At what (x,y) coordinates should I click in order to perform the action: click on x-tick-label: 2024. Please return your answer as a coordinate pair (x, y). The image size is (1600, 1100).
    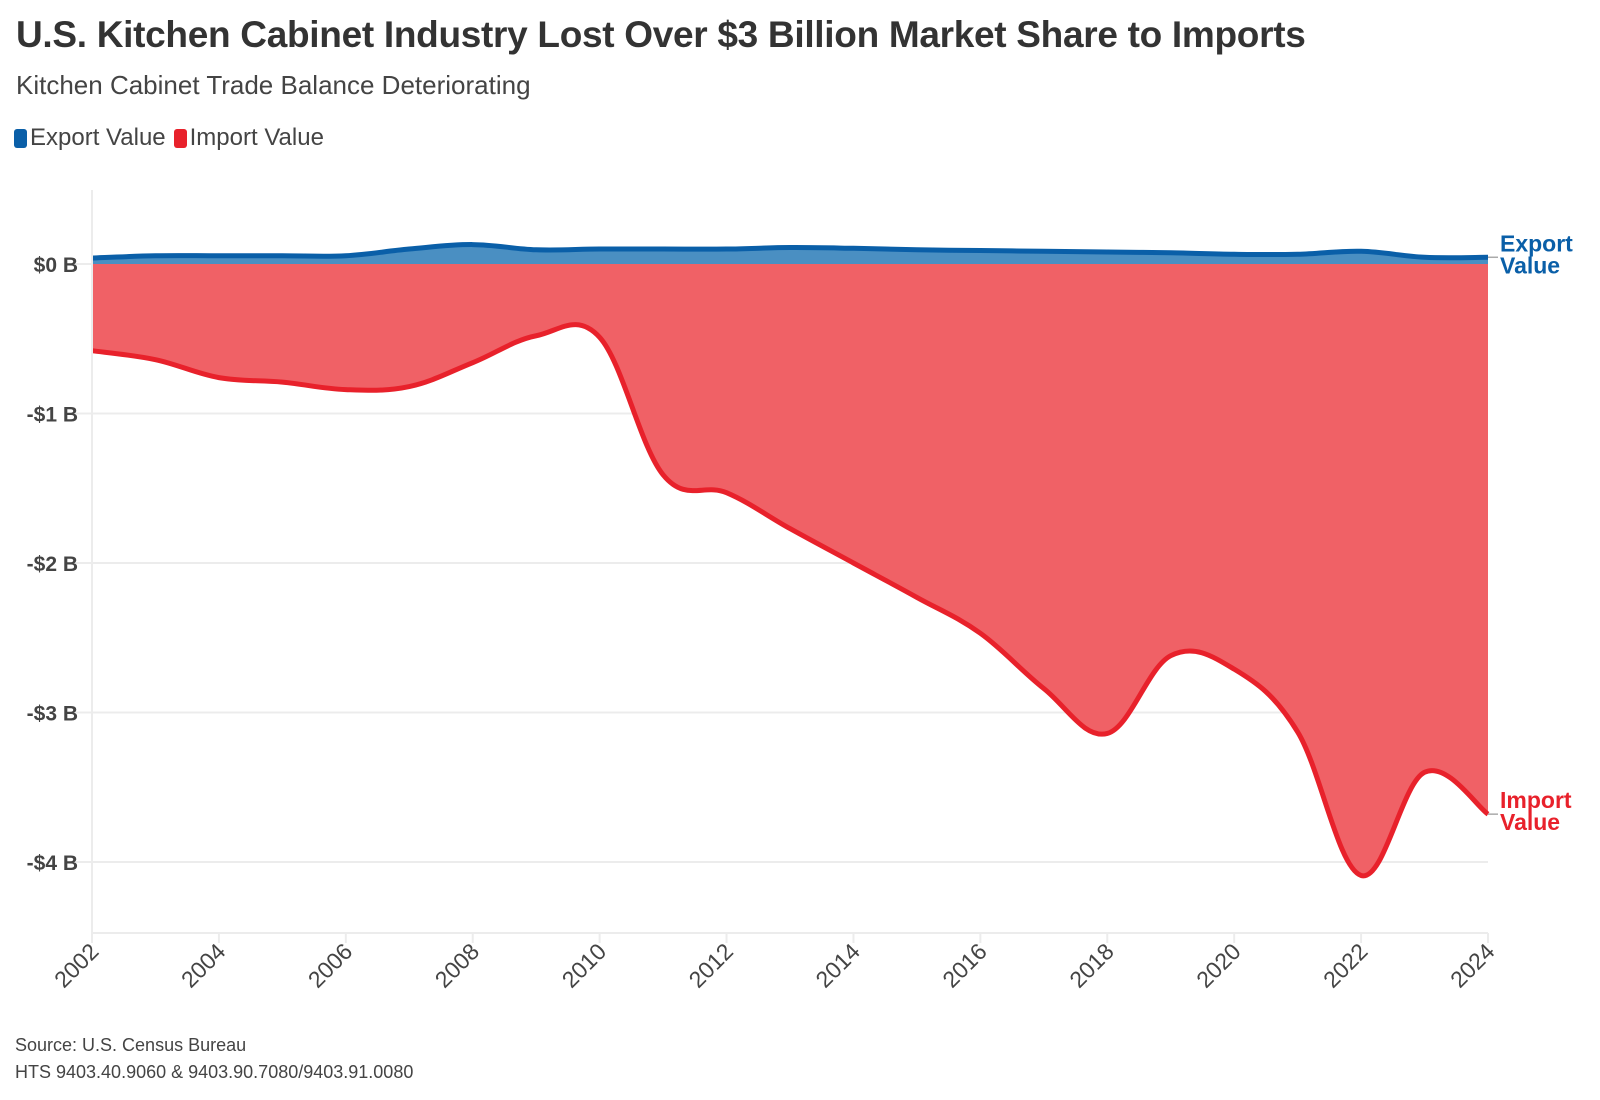
    Looking at the image, I should click on (1472, 965).